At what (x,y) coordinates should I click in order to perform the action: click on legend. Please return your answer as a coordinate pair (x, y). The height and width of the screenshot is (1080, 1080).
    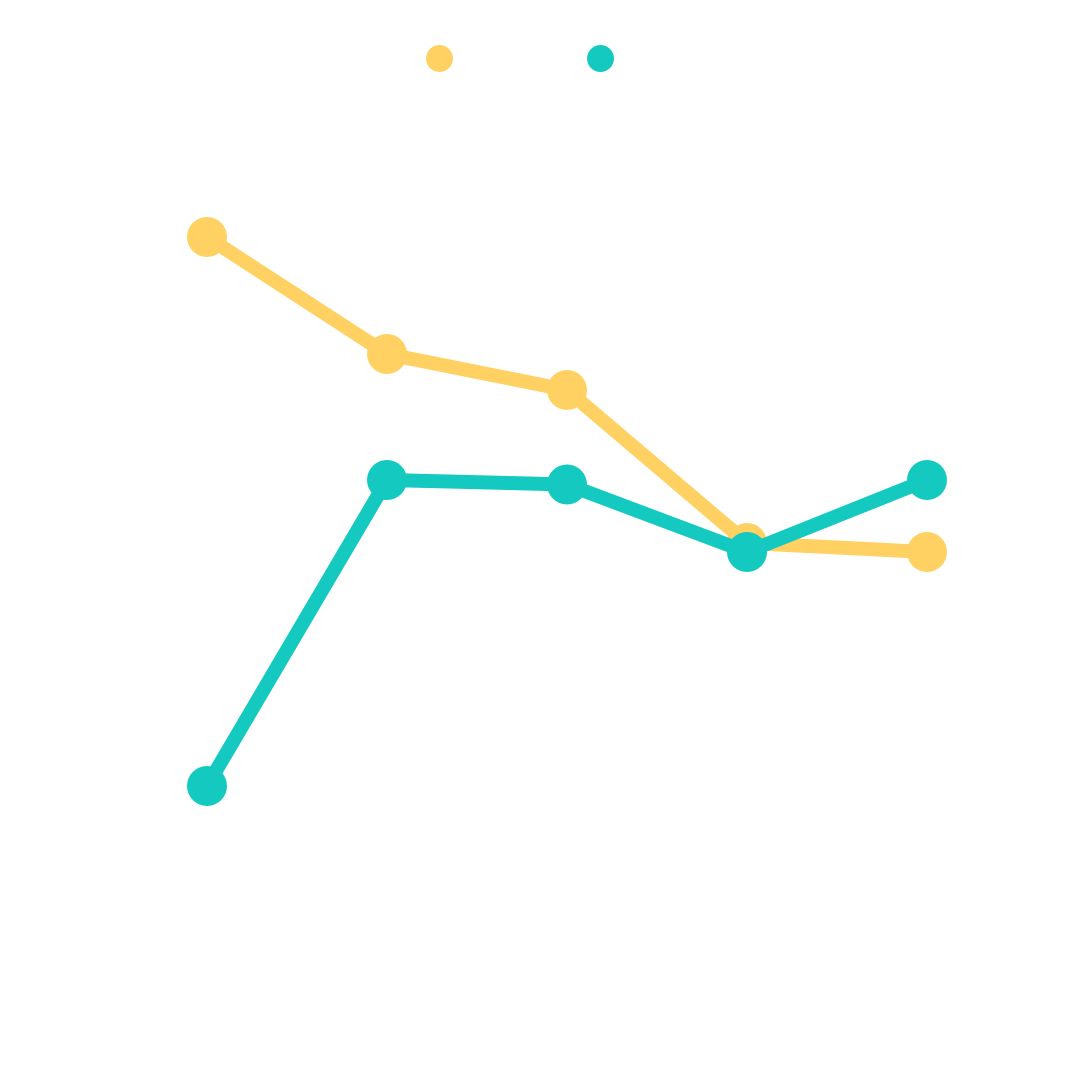
    Looking at the image, I should click on (540, 58).